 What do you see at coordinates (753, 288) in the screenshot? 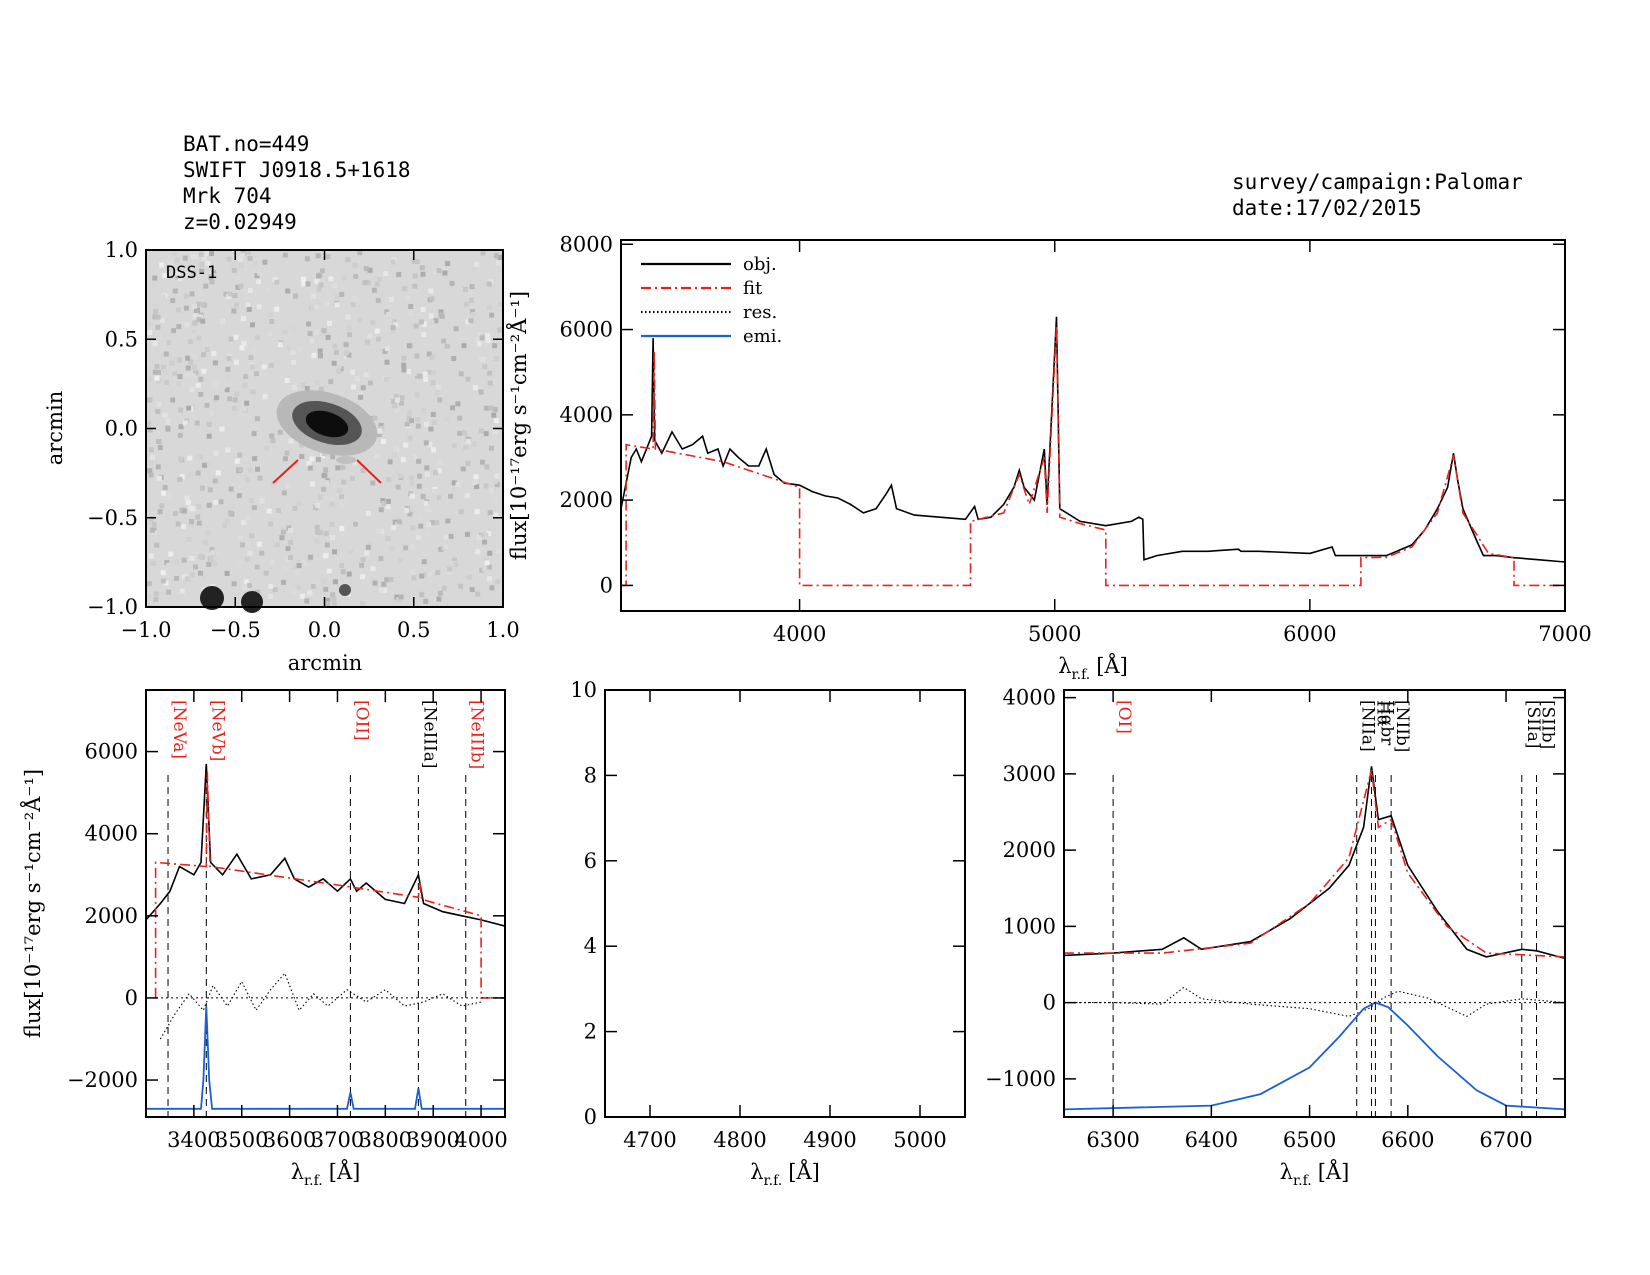
I see `legend-label: fit` at bounding box center [753, 288].